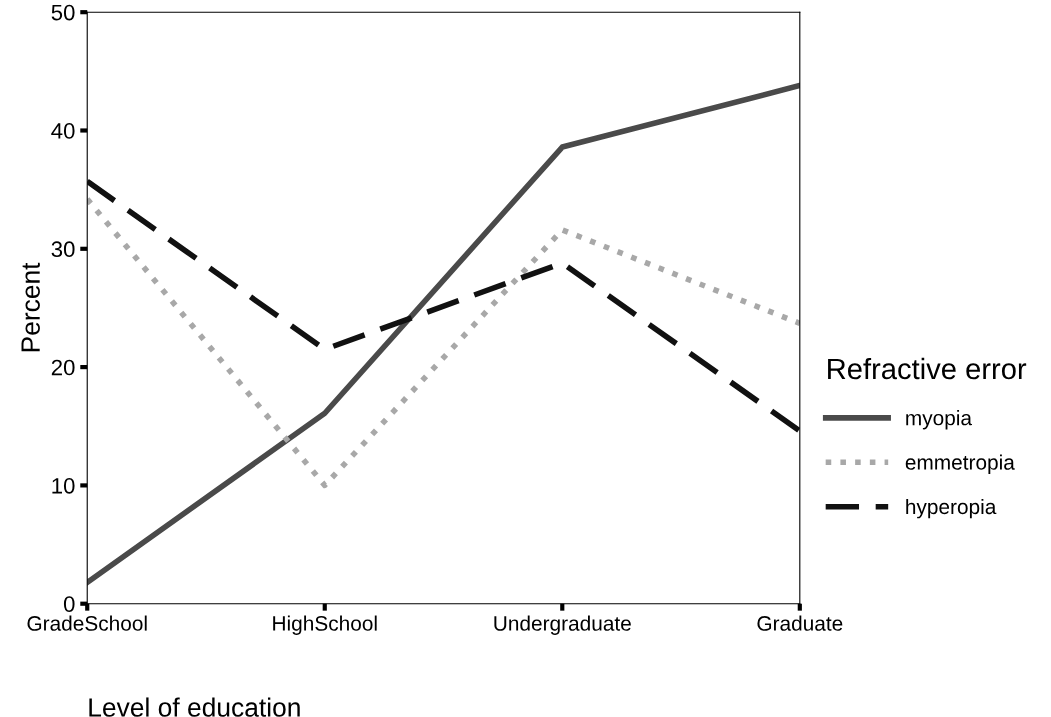 The image size is (1051, 717). Describe the element at coordinates (30, 307) in the screenshot. I see `y-axis-title: Percent` at that location.